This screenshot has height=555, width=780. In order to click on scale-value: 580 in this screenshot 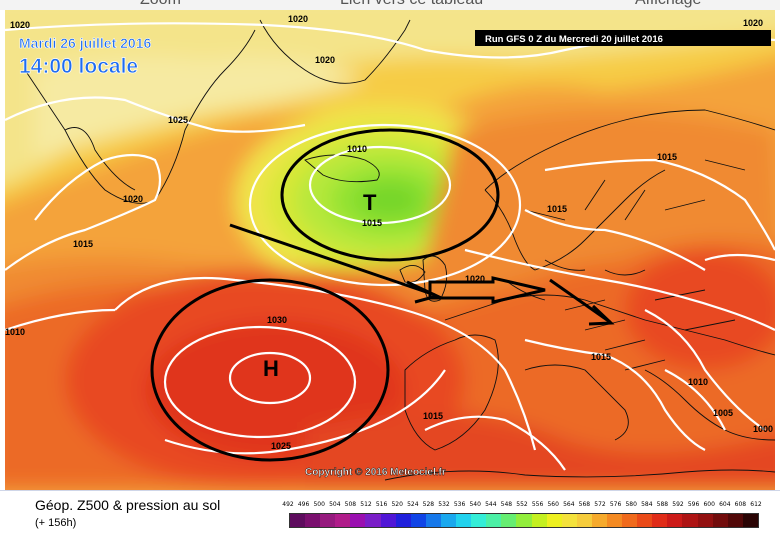, I will do `click(631, 504)`.